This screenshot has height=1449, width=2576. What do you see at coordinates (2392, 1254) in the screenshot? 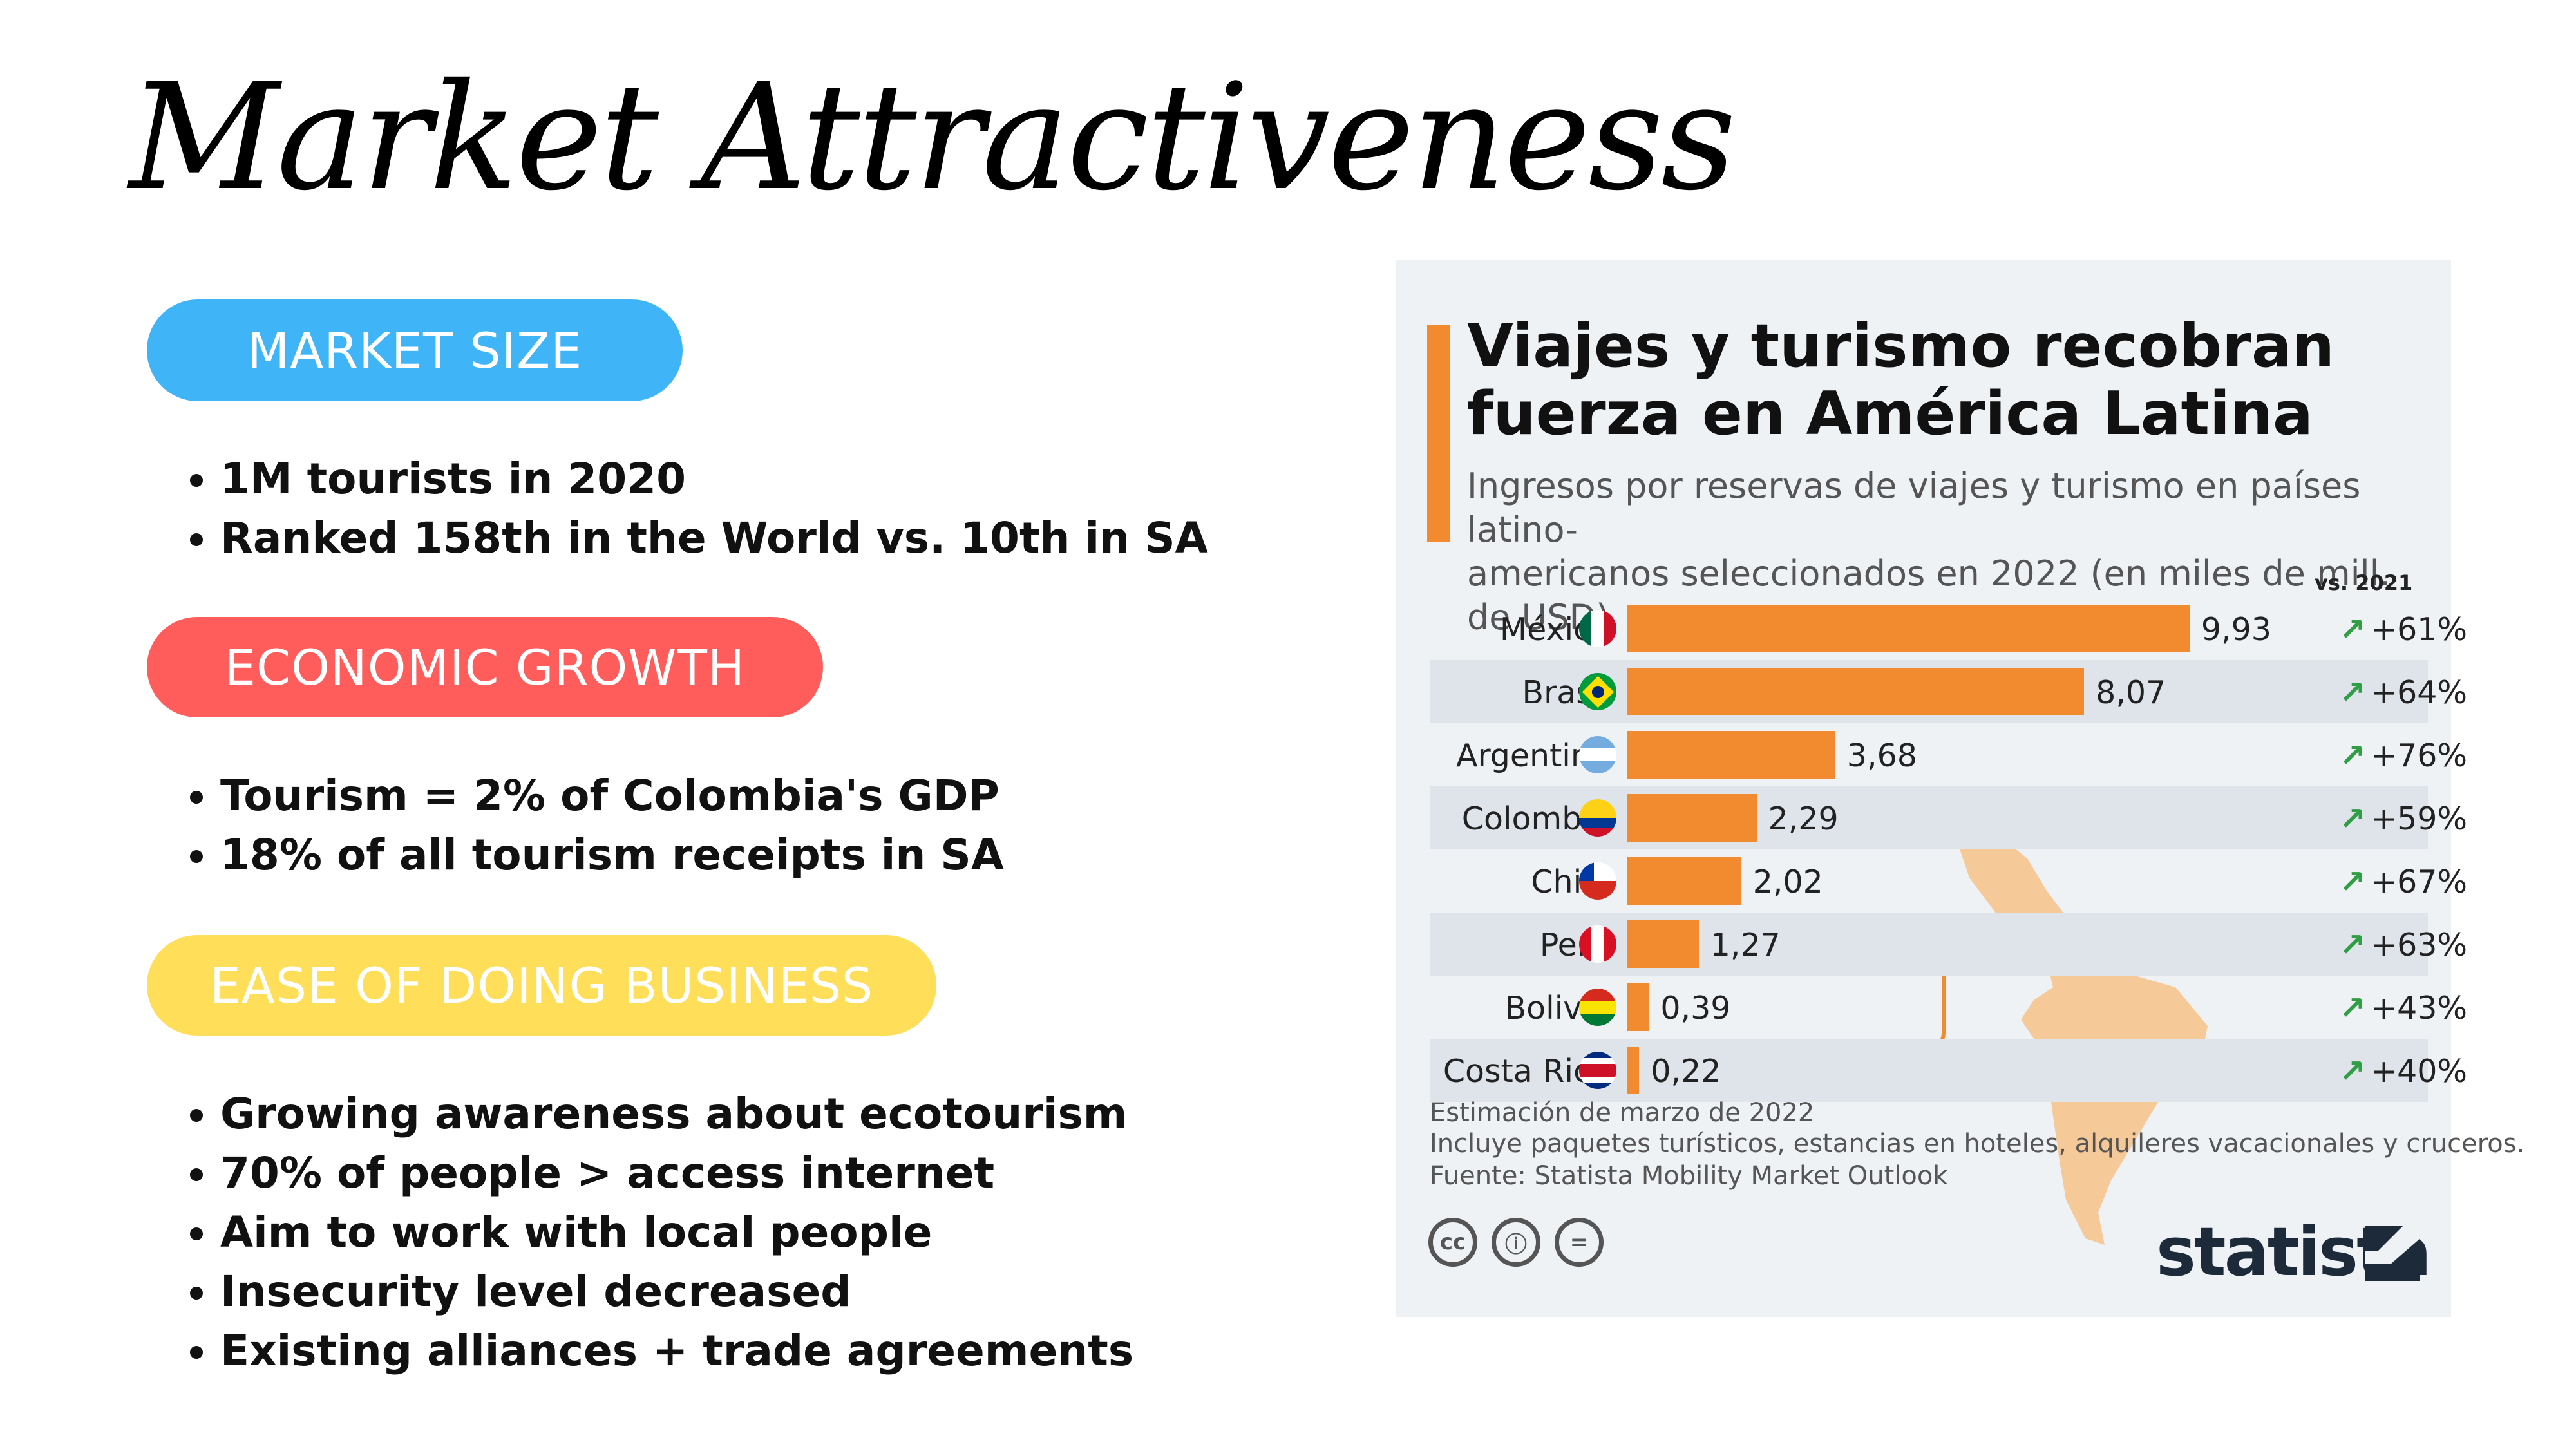
I see `statista-logo-mark-icon` at bounding box center [2392, 1254].